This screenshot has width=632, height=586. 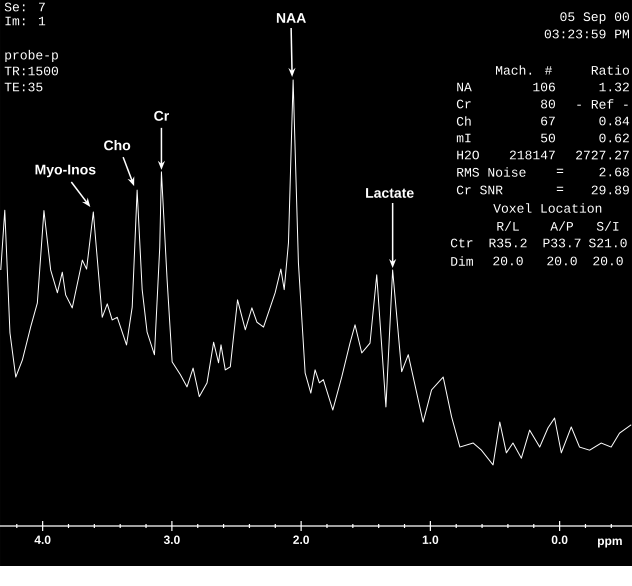 I want to click on annotation: 106, so click(x=544, y=87).